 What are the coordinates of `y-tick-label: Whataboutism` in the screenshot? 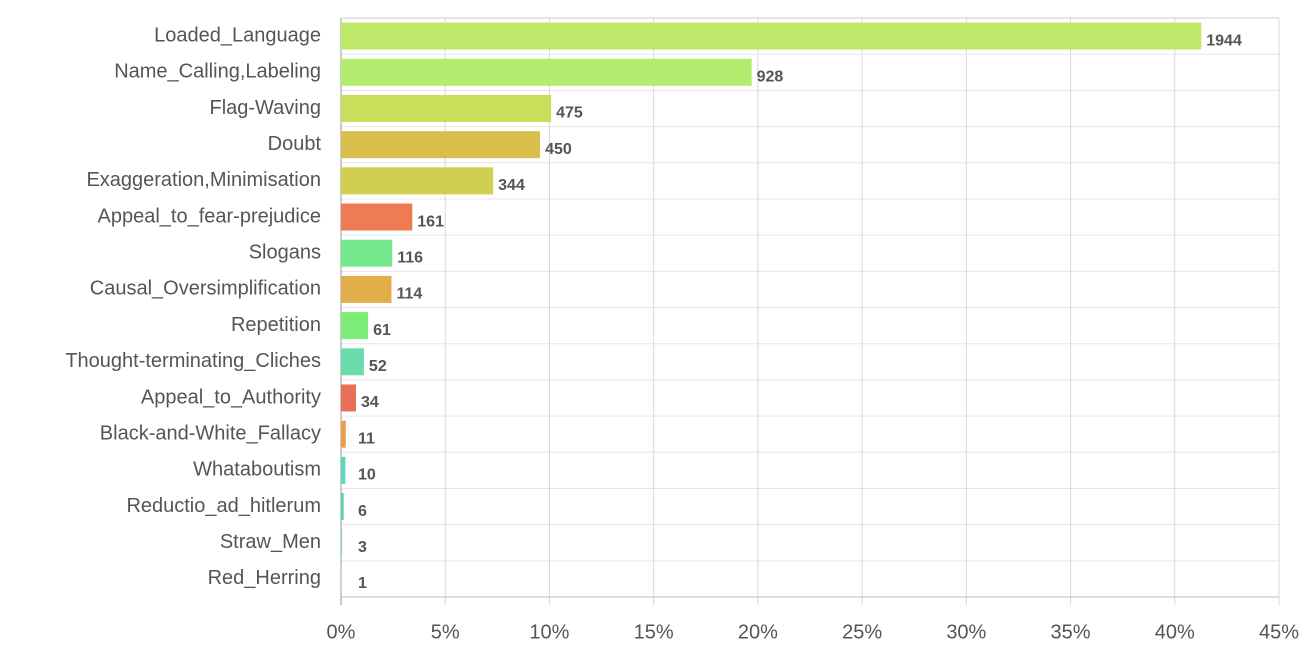 It's located at (257, 470).